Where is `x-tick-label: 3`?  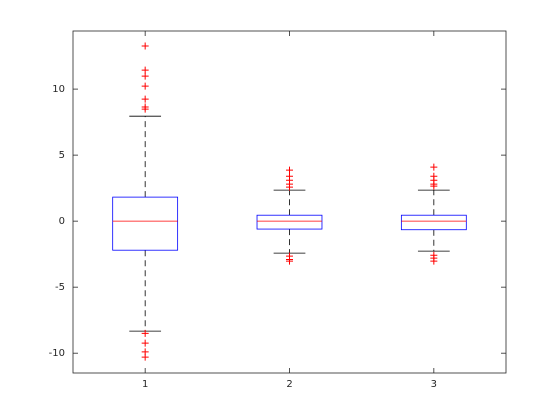
x-tick-label: 3 is located at coordinates (434, 384).